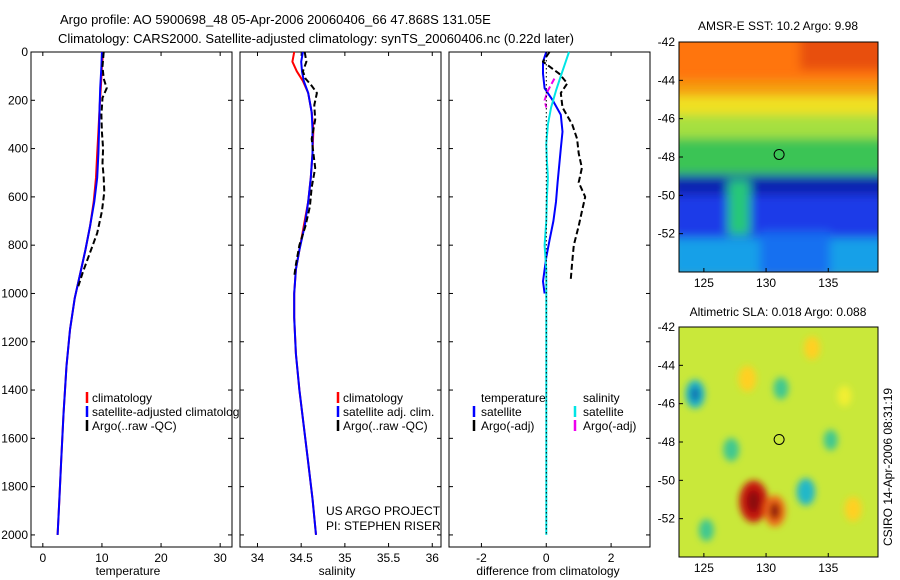 This screenshot has height=580, width=900. I want to click on salinity-series, so click(304, 293).